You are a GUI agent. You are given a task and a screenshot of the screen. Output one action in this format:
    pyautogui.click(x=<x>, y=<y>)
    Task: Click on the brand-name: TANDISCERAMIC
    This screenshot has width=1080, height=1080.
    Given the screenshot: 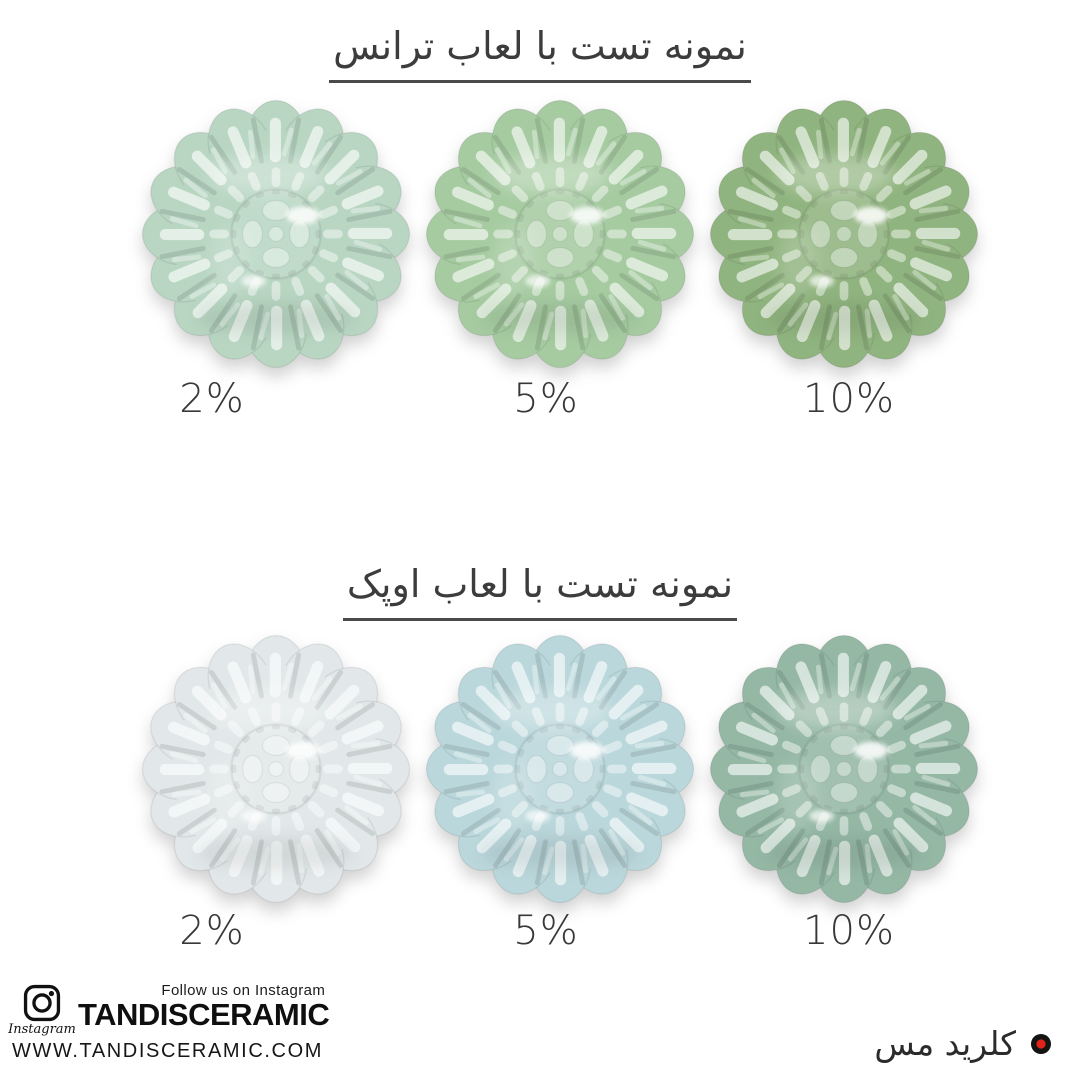 What is the action you would take?
    pyautogui.click(x=204, y=1014)
    